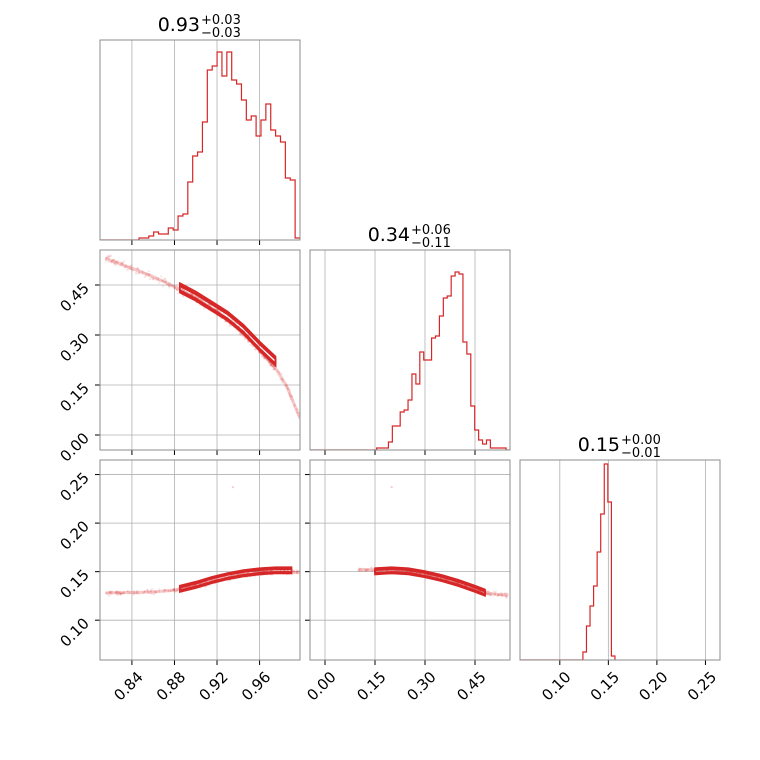 The width and height of the screenshot is (760, 760). I want to click on ytick-label-p3-2: 0.20, so click(74, 535).